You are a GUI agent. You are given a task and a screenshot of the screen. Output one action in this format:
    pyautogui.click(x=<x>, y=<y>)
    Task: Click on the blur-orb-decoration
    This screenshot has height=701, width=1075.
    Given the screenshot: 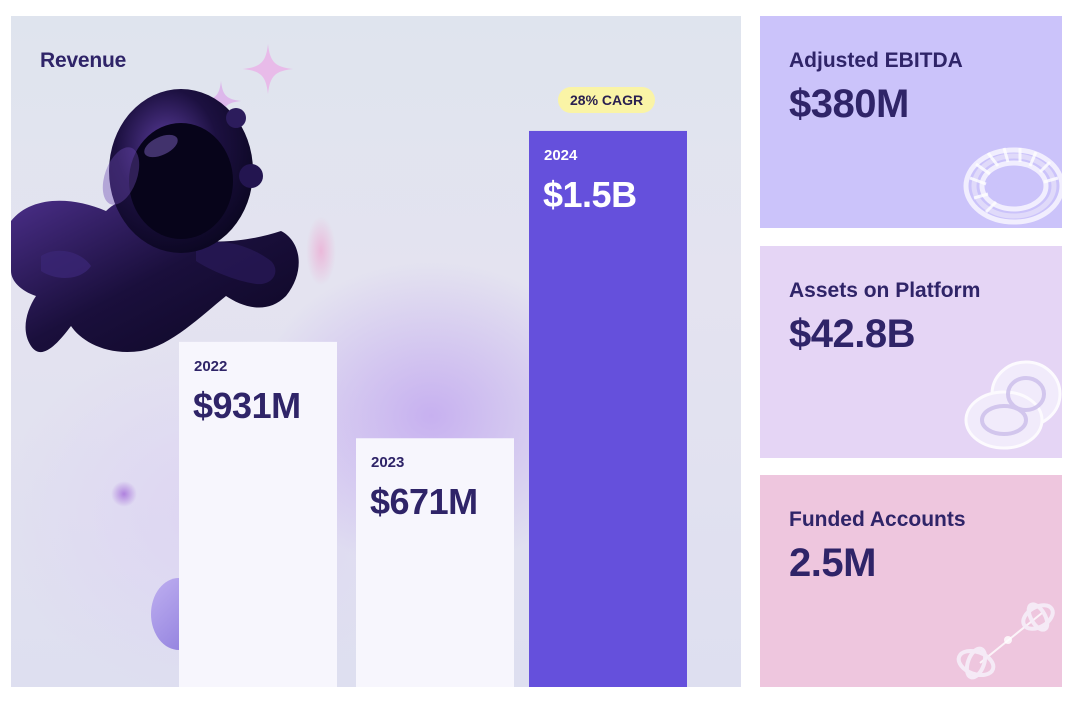 What is the action you would take?
    pyautogui.click(x=124, y=494)
    